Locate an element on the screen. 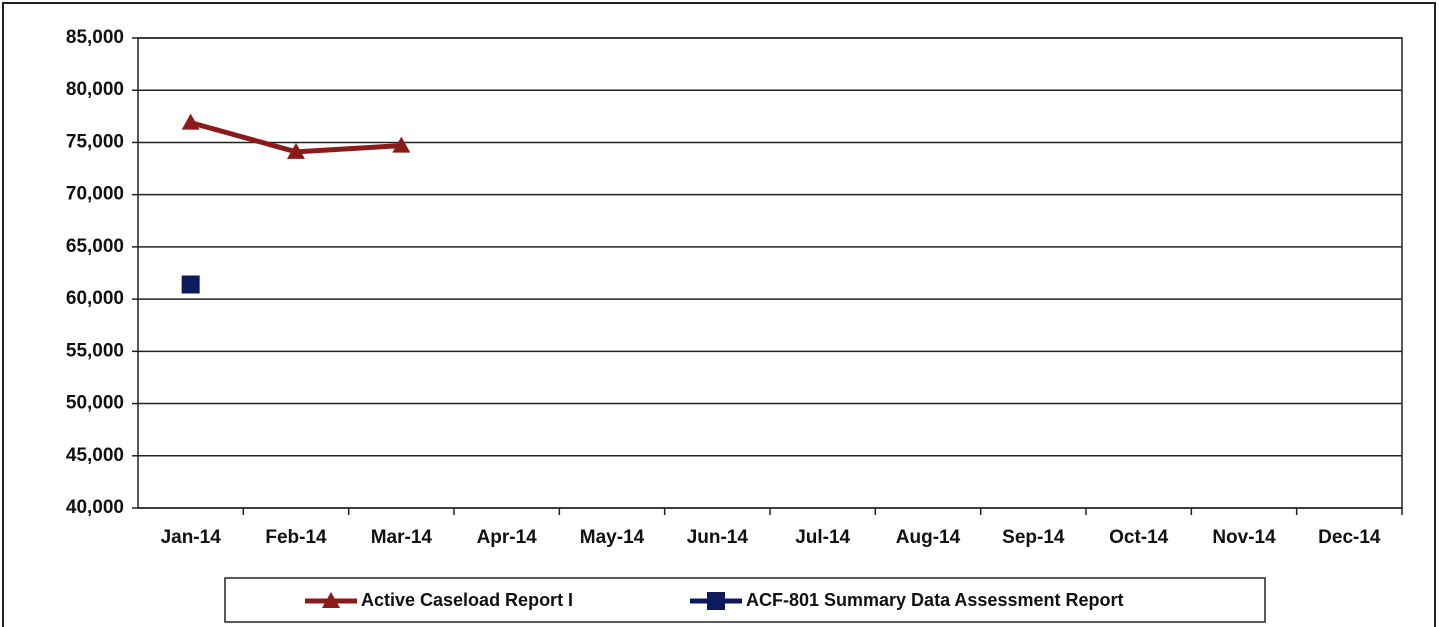 The width and height of the screenshot is (1439, 627). y-tick-label: 80,000 is located at coordinates (95, 89).